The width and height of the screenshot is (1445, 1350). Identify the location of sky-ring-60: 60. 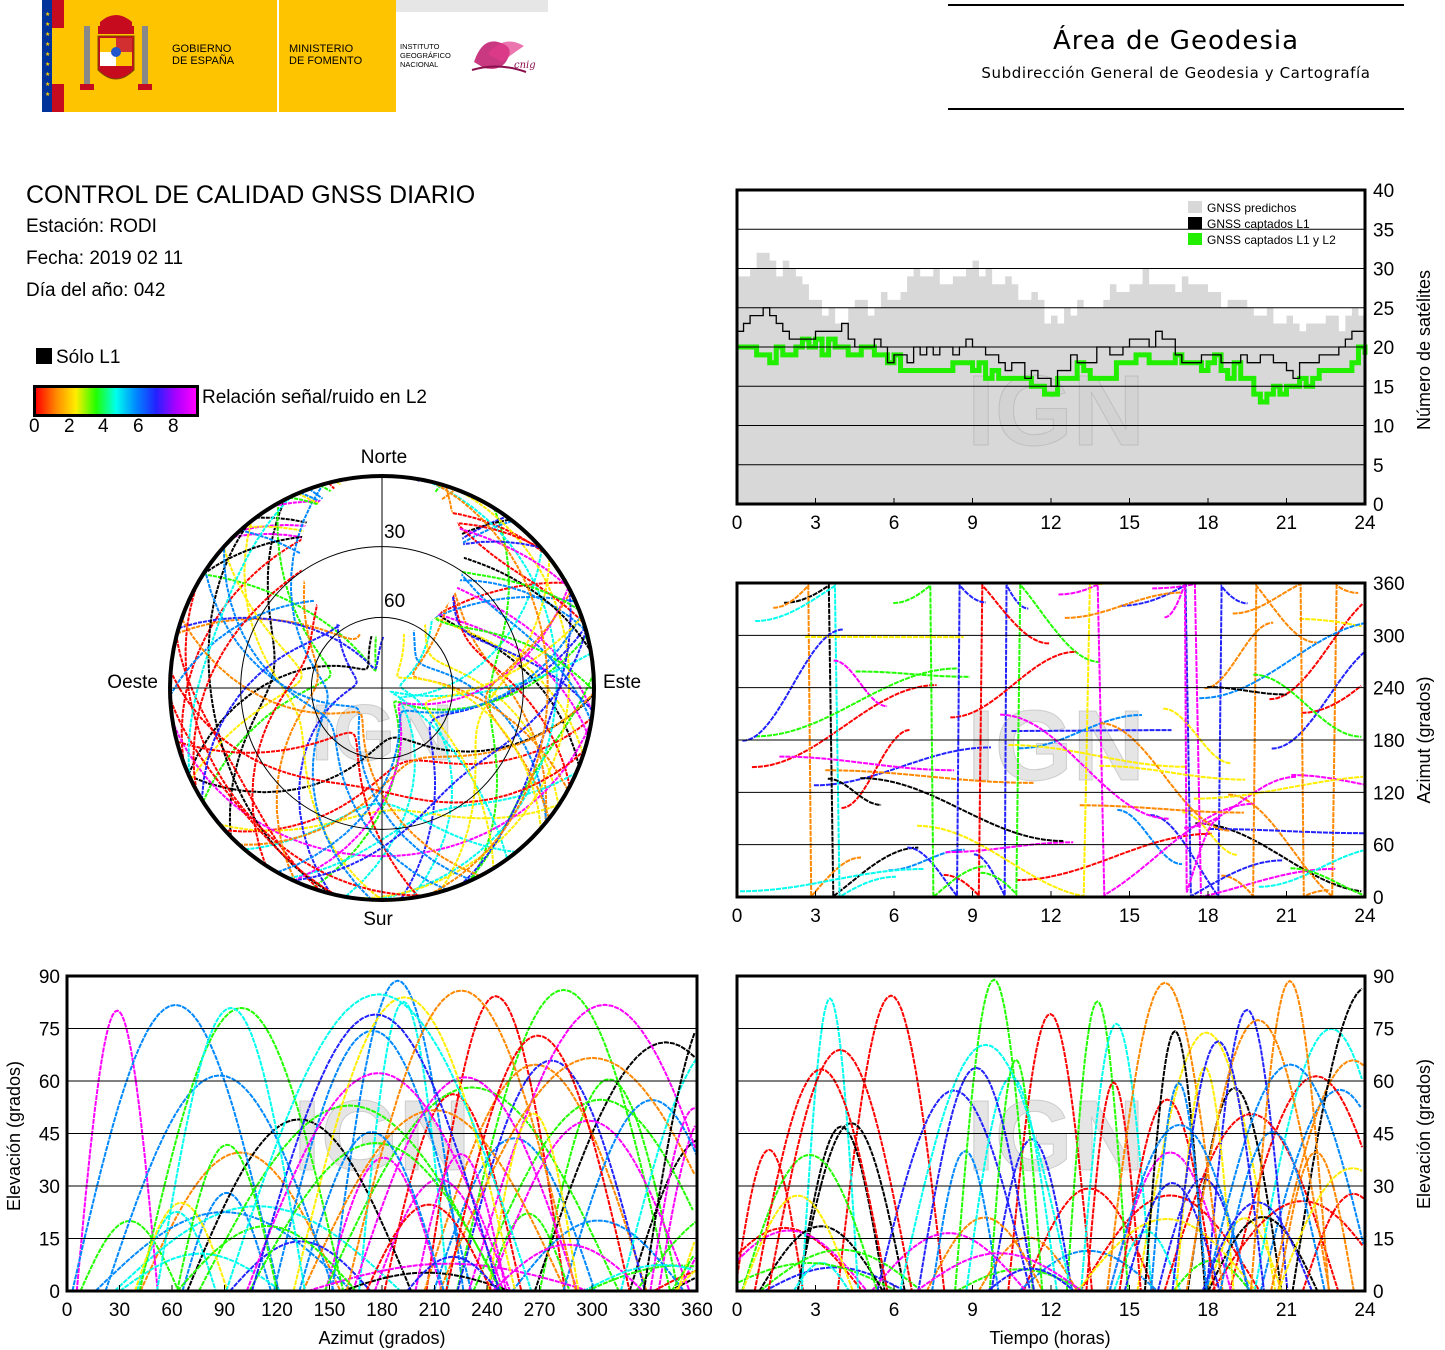
(394, 601).